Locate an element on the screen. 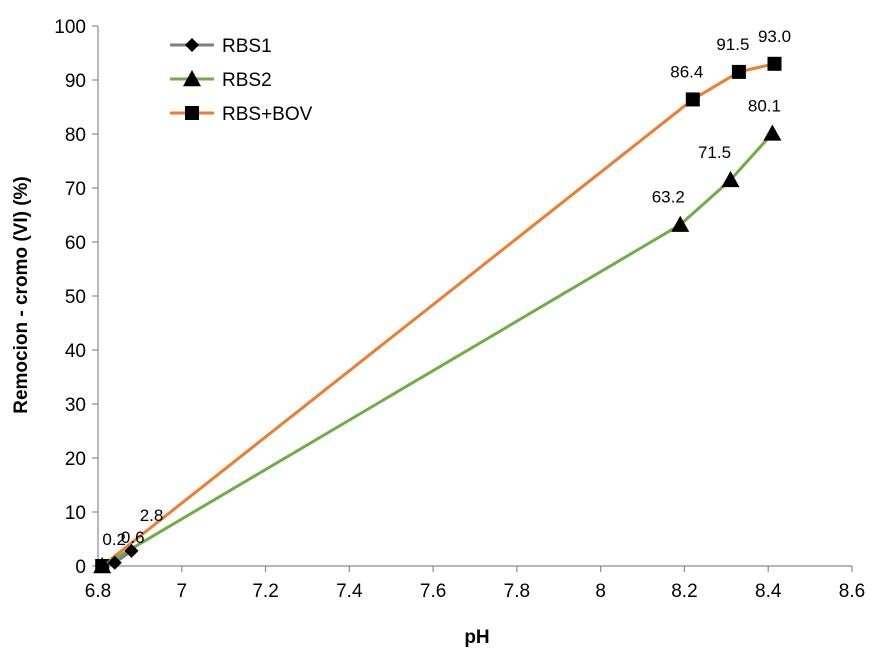 The width and height of the screenshot is (871, 655). x-axis-title: pH is located at coordinates (476, 637).